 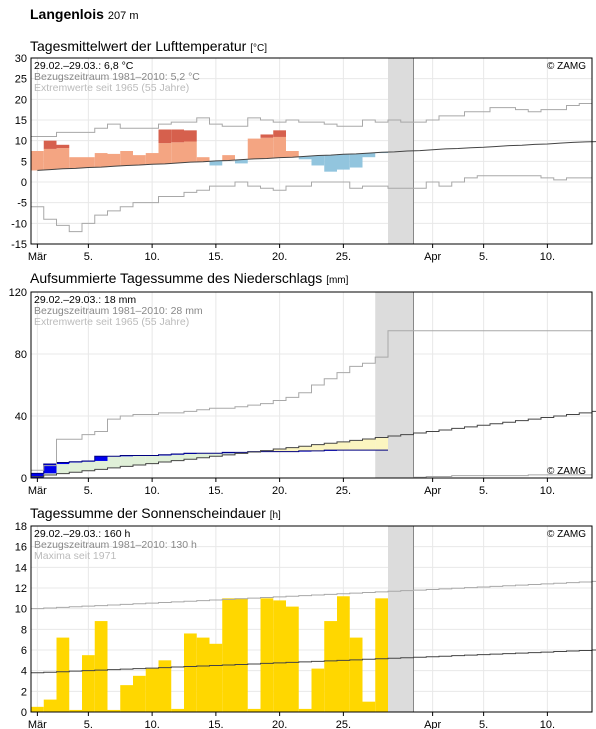 I want to click on y-tick-label: -15, so click(x=19, y=245).